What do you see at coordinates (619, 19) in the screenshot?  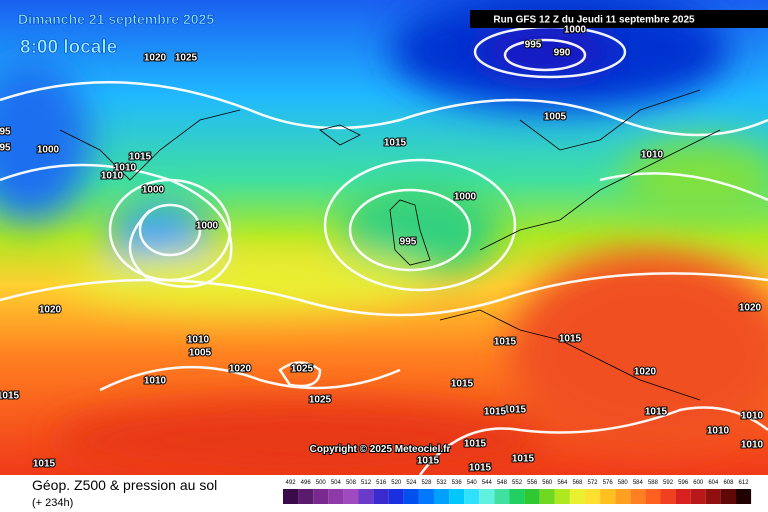 I see `run-banner` at bounding box center [619, 19].